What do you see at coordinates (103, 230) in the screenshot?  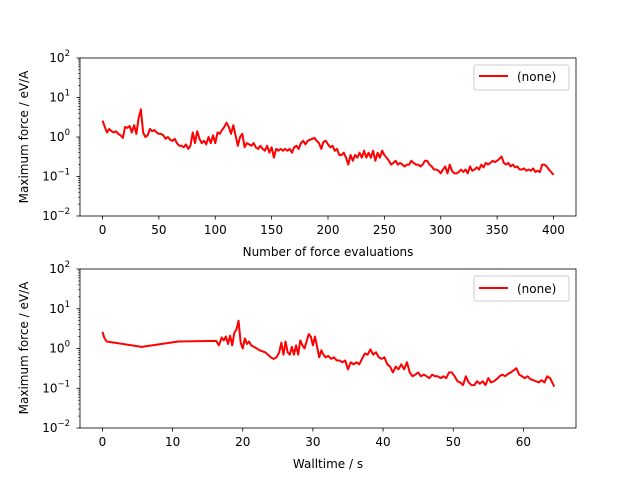 I see `top-x-tick-label: 0` at bounding box center [103, 230].